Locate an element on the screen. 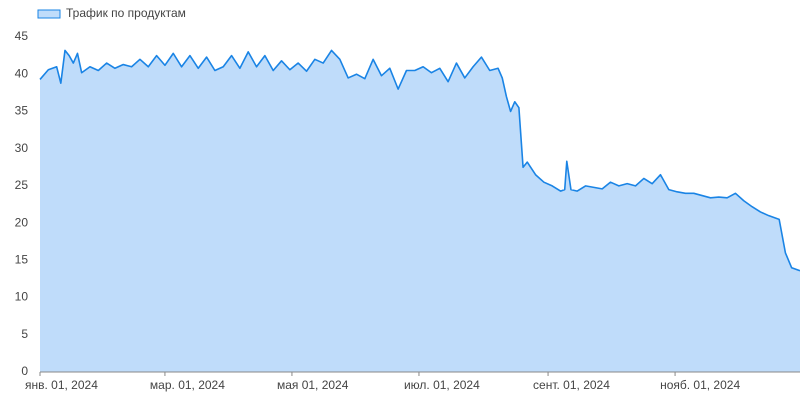 Image resolution: width=800 pixels, height=405 pixels. x-tick-label: янв. 01, 2024 is located at coordinates (61, 385).